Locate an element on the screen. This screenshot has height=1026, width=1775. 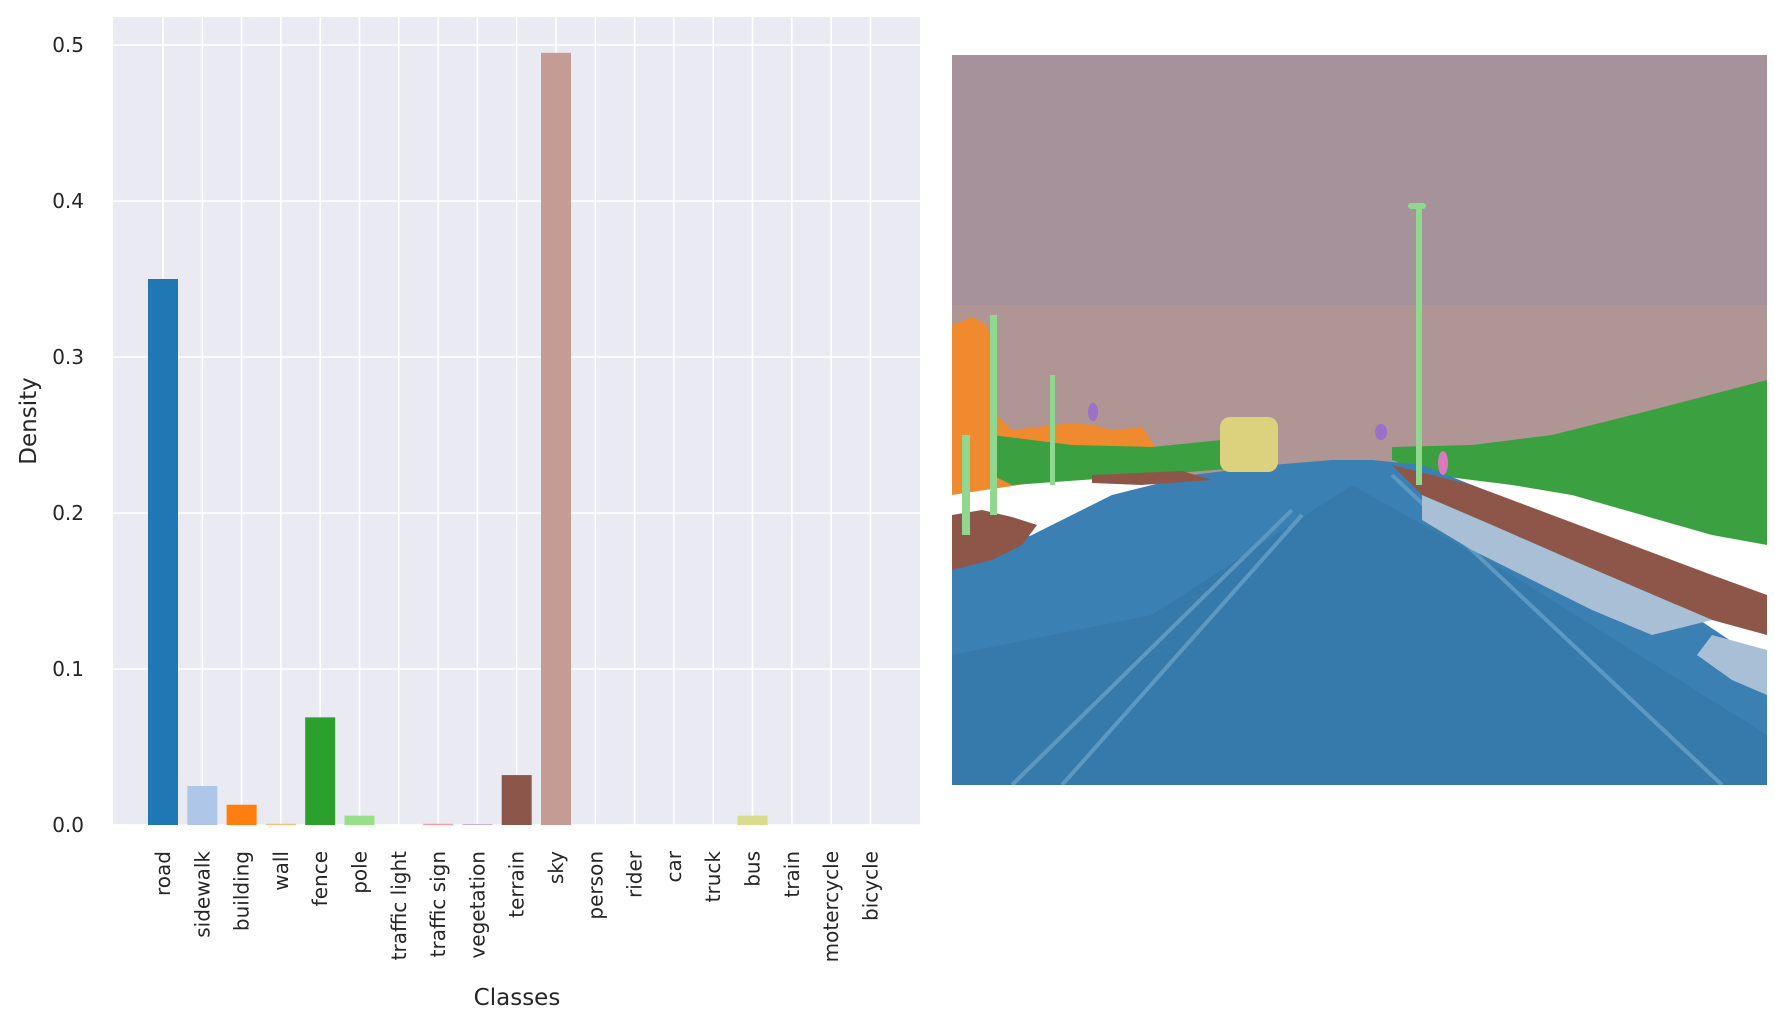
bar-traffic-sign is located at coordinates (438, 824).